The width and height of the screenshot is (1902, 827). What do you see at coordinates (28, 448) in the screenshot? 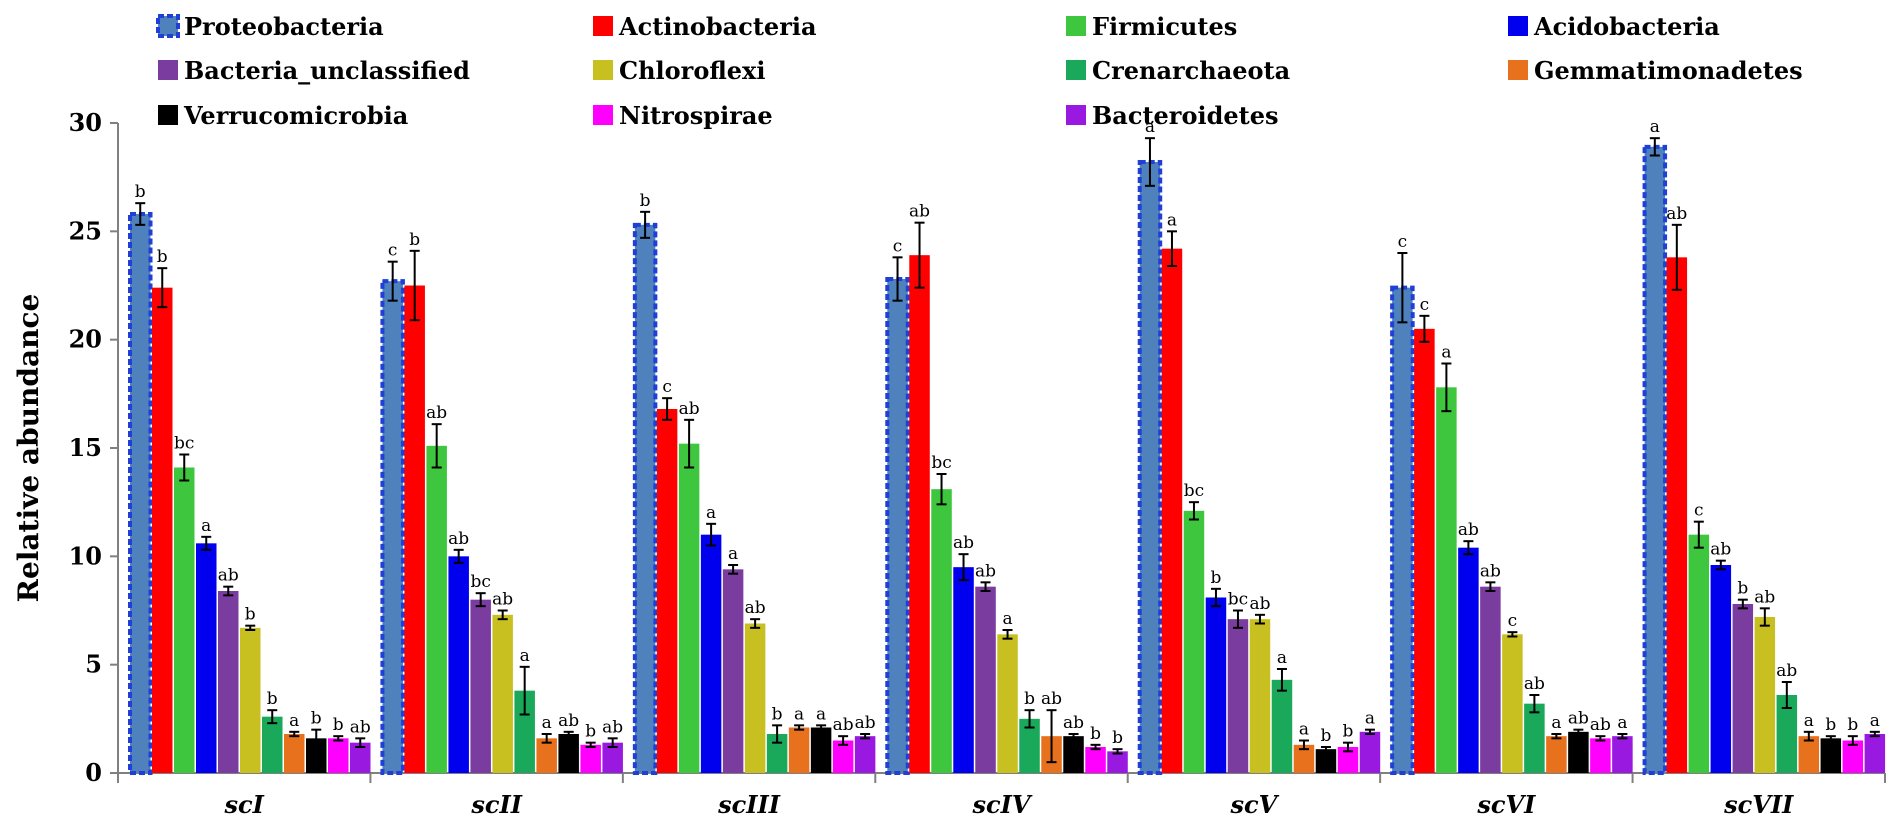
I see `y-axis-title: Relative abundance` at bounding box center [28, 448].